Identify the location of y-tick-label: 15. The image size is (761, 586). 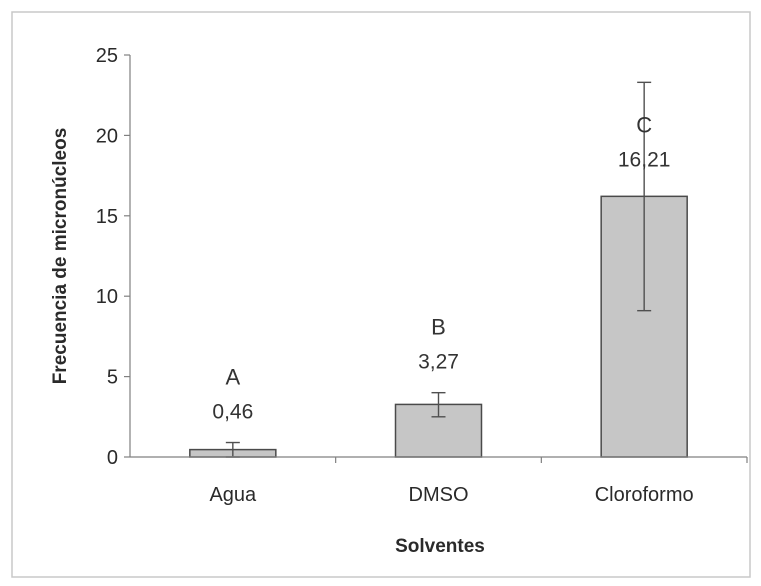
(107, 217).